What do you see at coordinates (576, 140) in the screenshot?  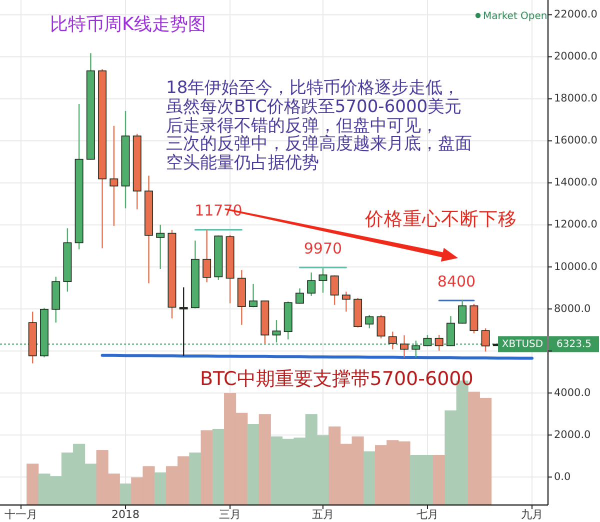 I see `y-tick-label: 16000.0` at bounding box center [576, 140].